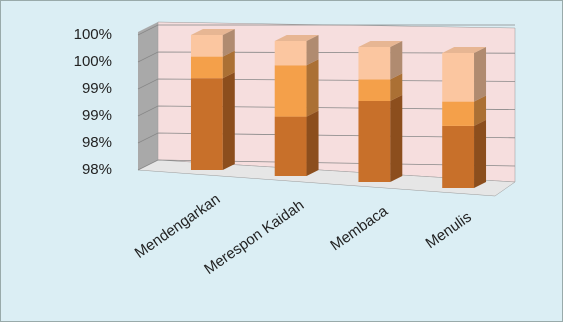 The image size is (563, 322). What do you see at coordinates (148, 96) in the screenshot?
I see `side-wall` at bounding box center [148, 96].